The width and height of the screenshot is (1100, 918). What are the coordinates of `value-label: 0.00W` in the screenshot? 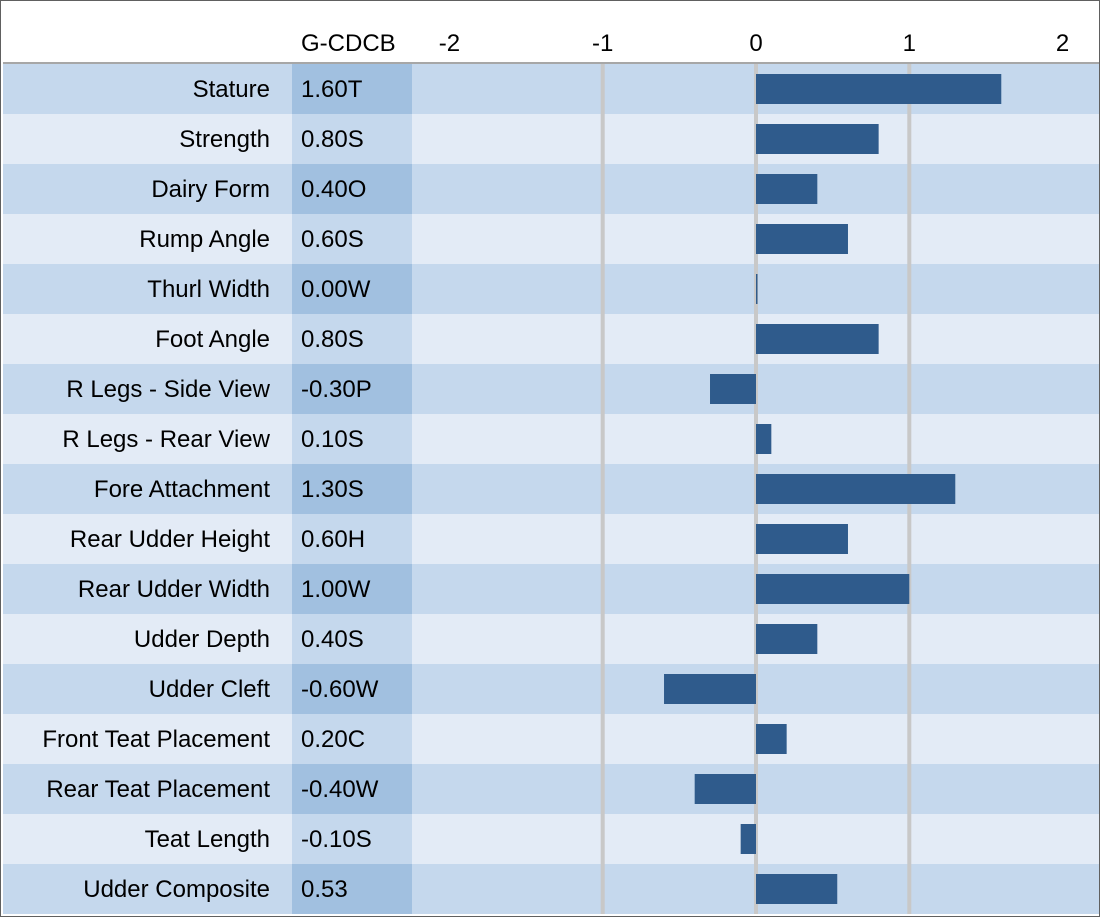 It's located at (336, 289).